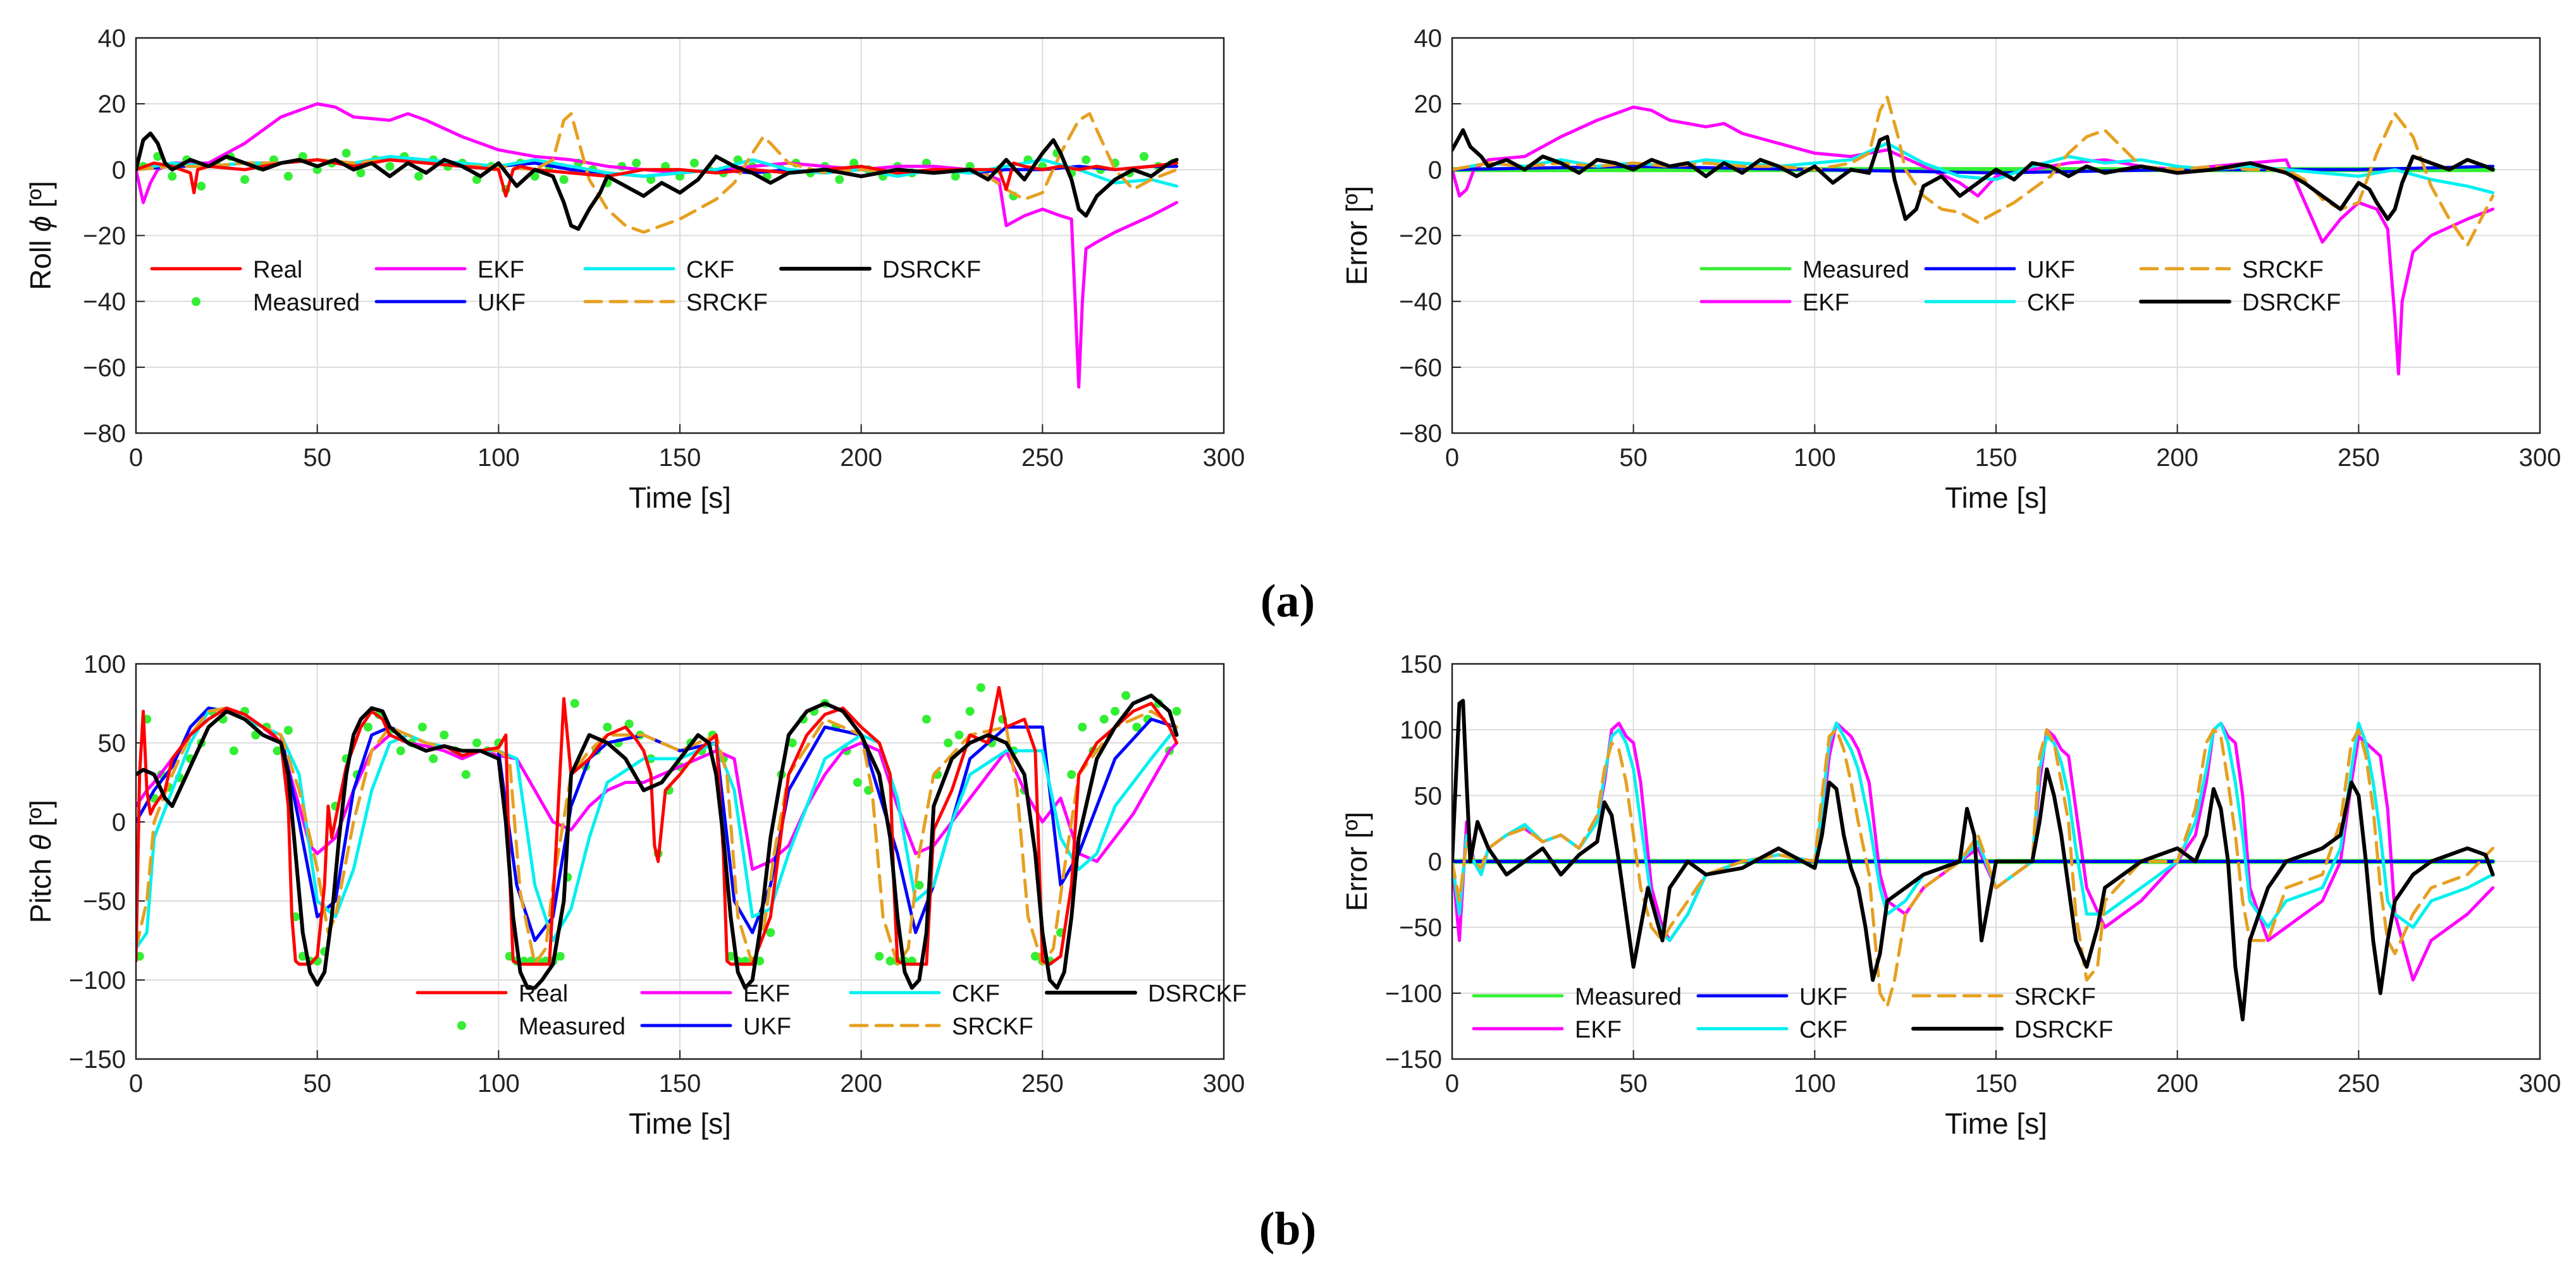 Image resolution: width=2576 pixels, height=1274 pixels. What do you see at coordinates (1042, 1084) in the screenshot?
I see `x-tick-label: 250` at bounding box center [1042, 1084].